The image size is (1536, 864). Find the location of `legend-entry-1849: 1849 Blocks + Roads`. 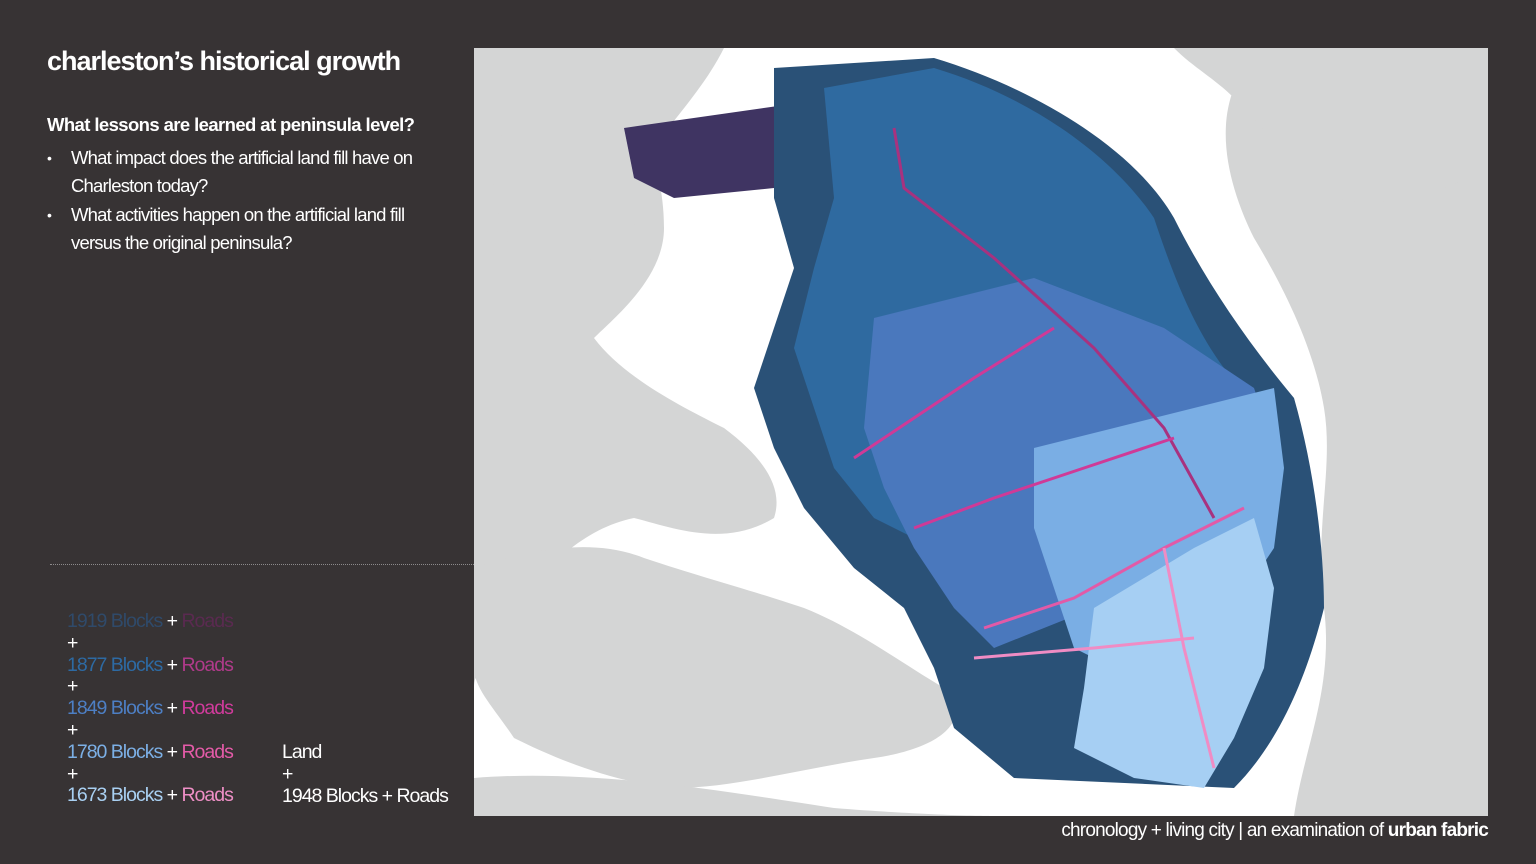

legend-entry-1849: 1849 Blocks + Roads is located at coordinates (150, 708).